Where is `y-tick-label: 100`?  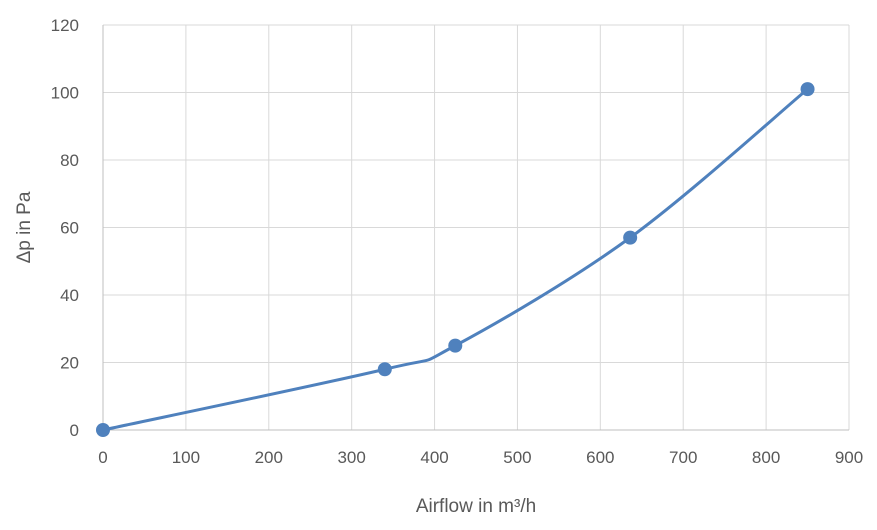
y-tick-label: 100 is located at coordinates (65, 93).